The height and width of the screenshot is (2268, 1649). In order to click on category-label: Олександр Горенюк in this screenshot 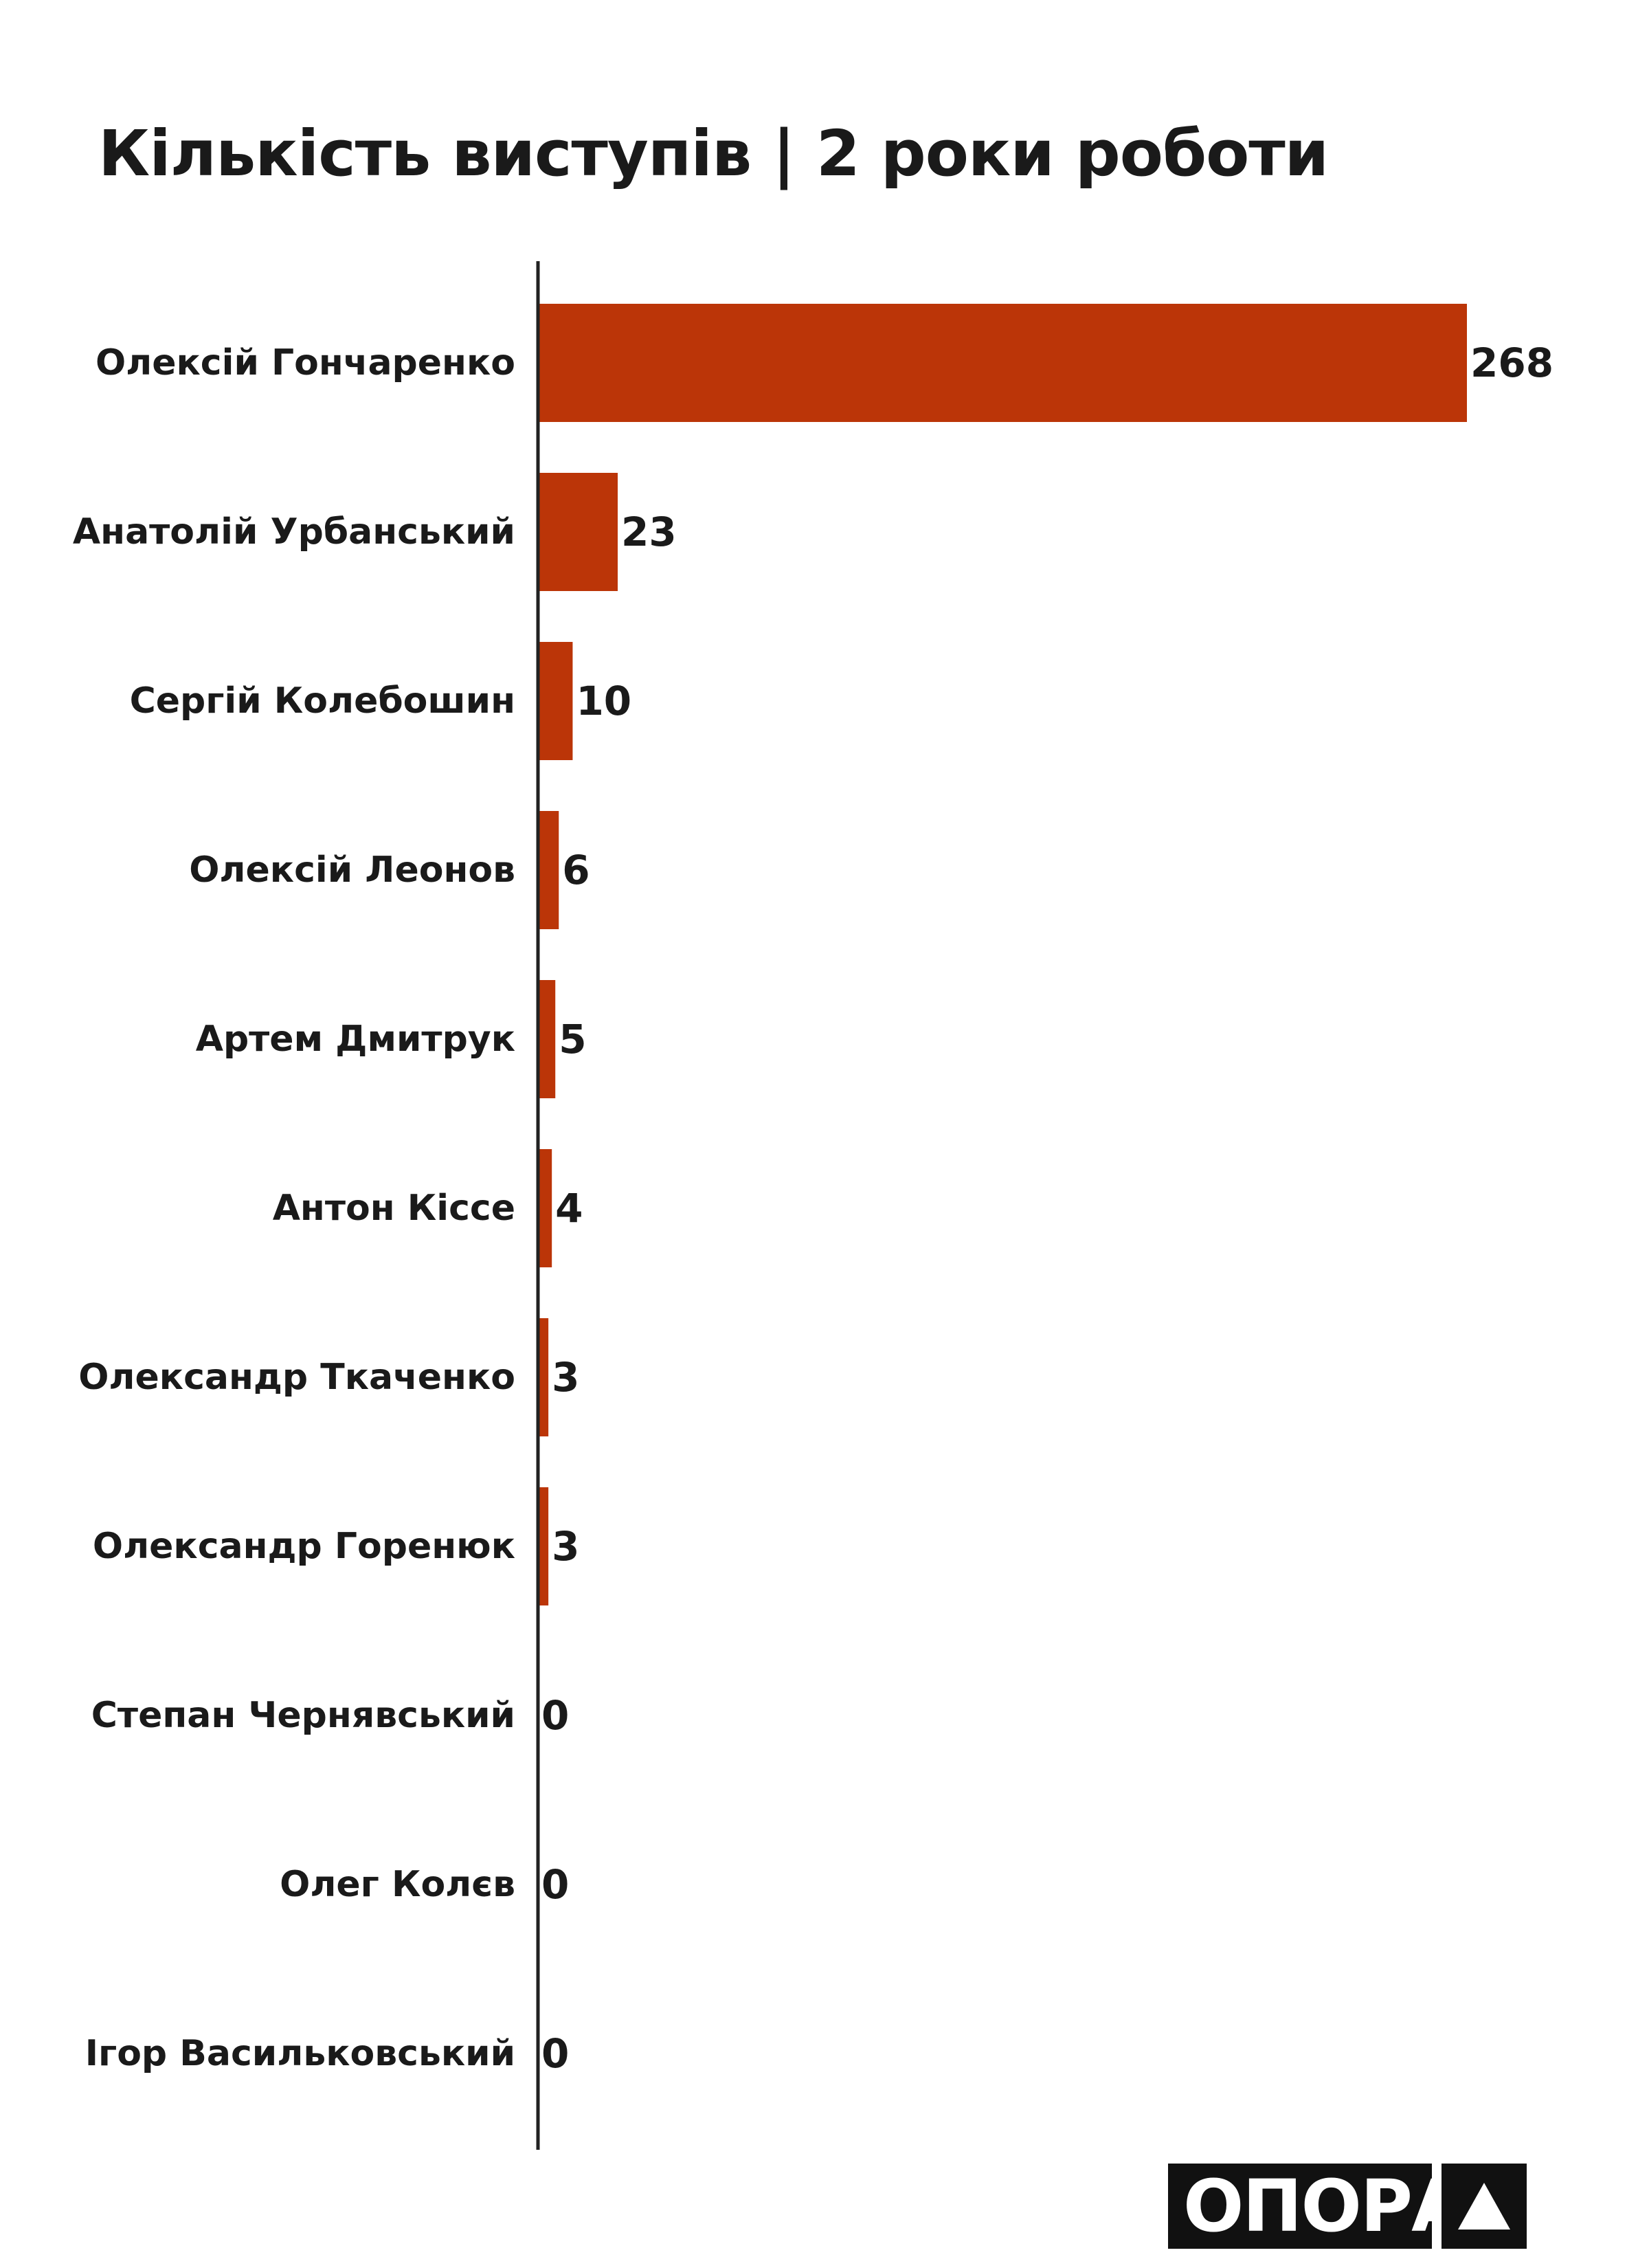, I will do `click(304, 1547)`.